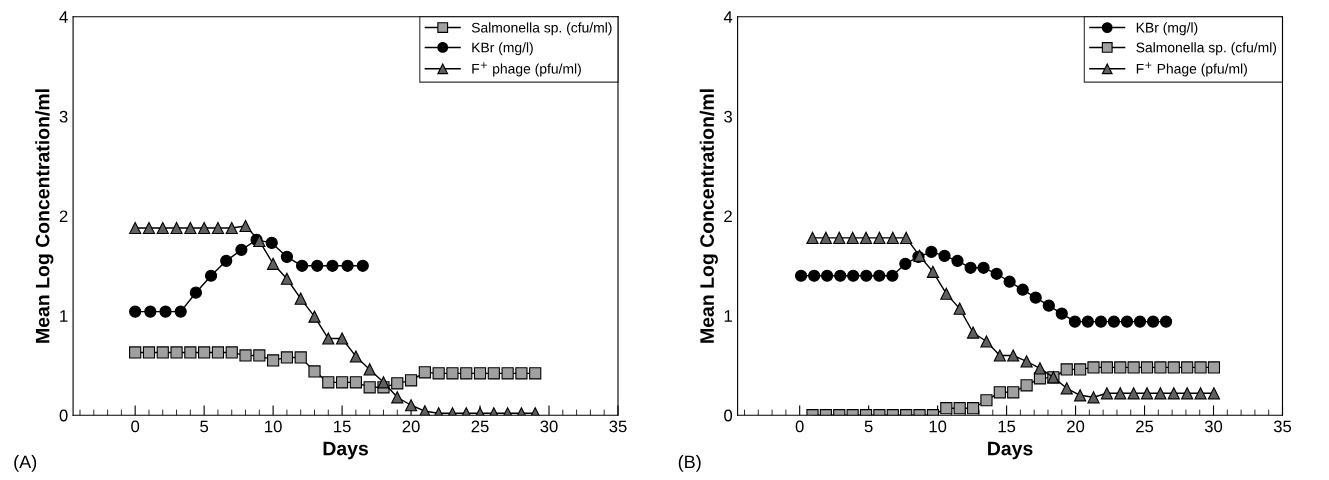 The width and height of the screenshot is (1329, 480). What do you see at coordinates (526, 69) in the screenshot?
I see `legend-label: F$^{+}$ phage (pfu/ml)` at bounding box center [526, 69].